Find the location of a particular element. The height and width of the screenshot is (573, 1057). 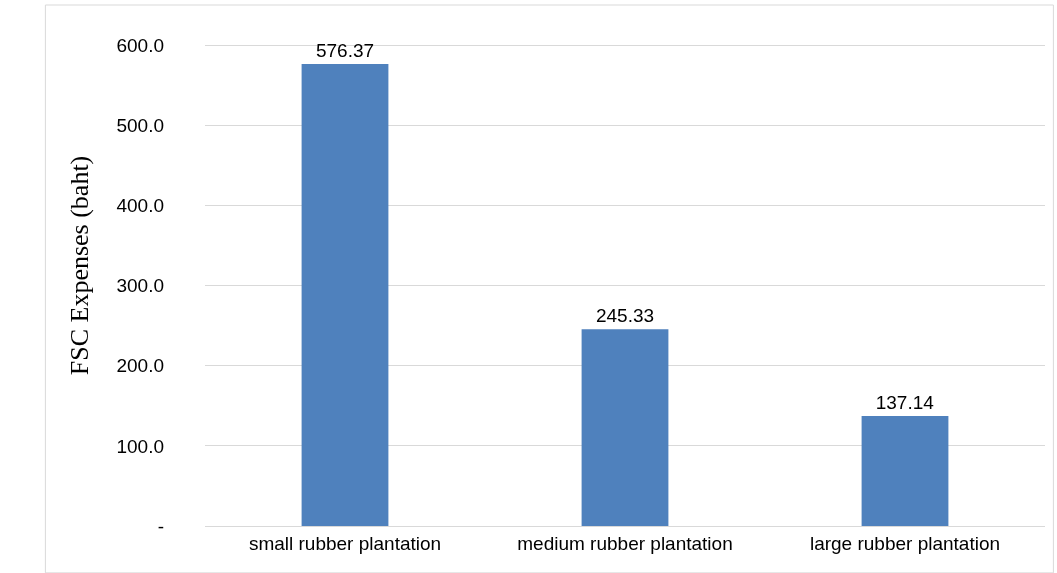

data-label: 576.37 is located at coordinates (345, 51).